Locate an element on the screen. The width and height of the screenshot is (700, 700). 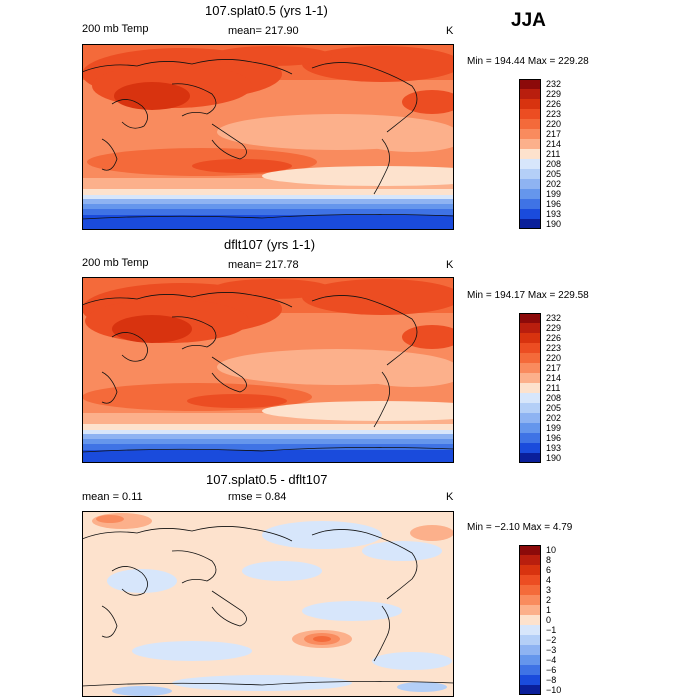
panel1-colorbar-label: 196 is located at coordinates (554, 204).